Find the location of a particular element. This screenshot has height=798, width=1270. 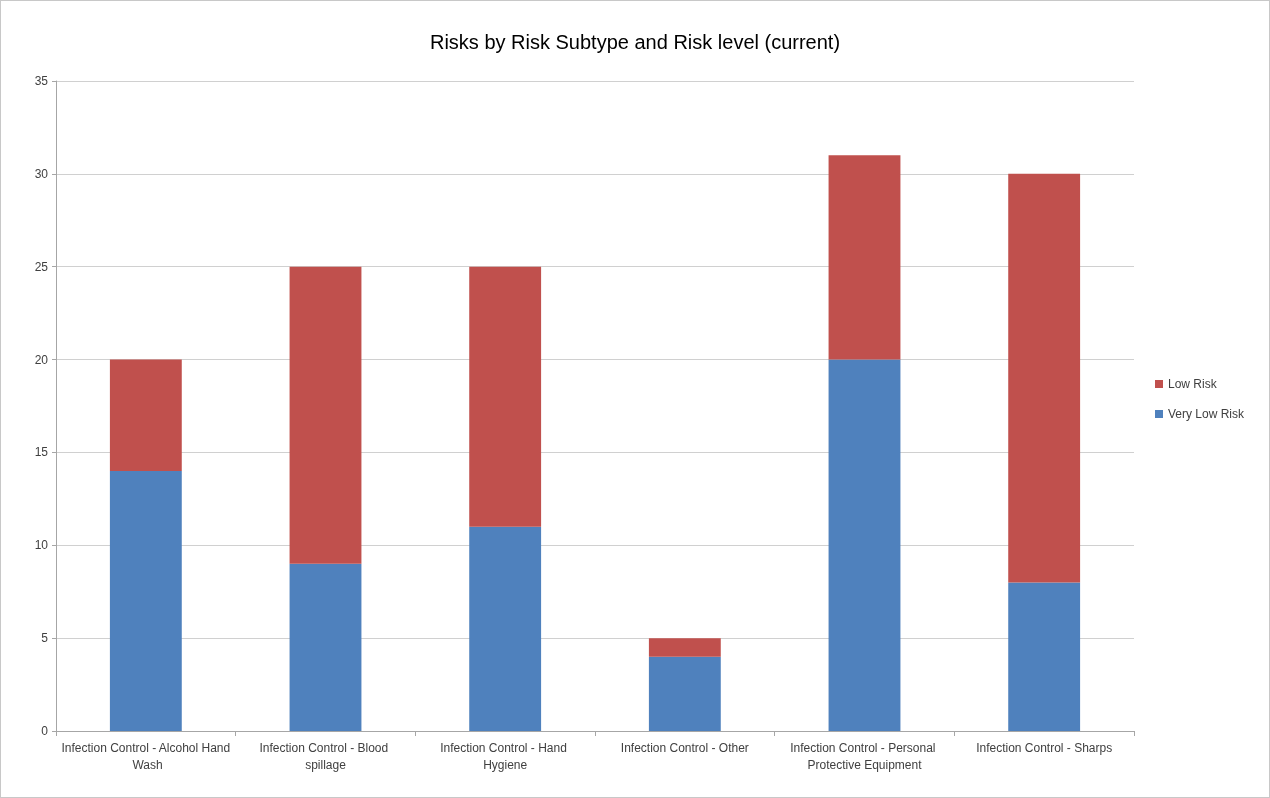

x-tick-label: Infection Control - Alcohol Hand Wash is located at coordinates (146, 756).